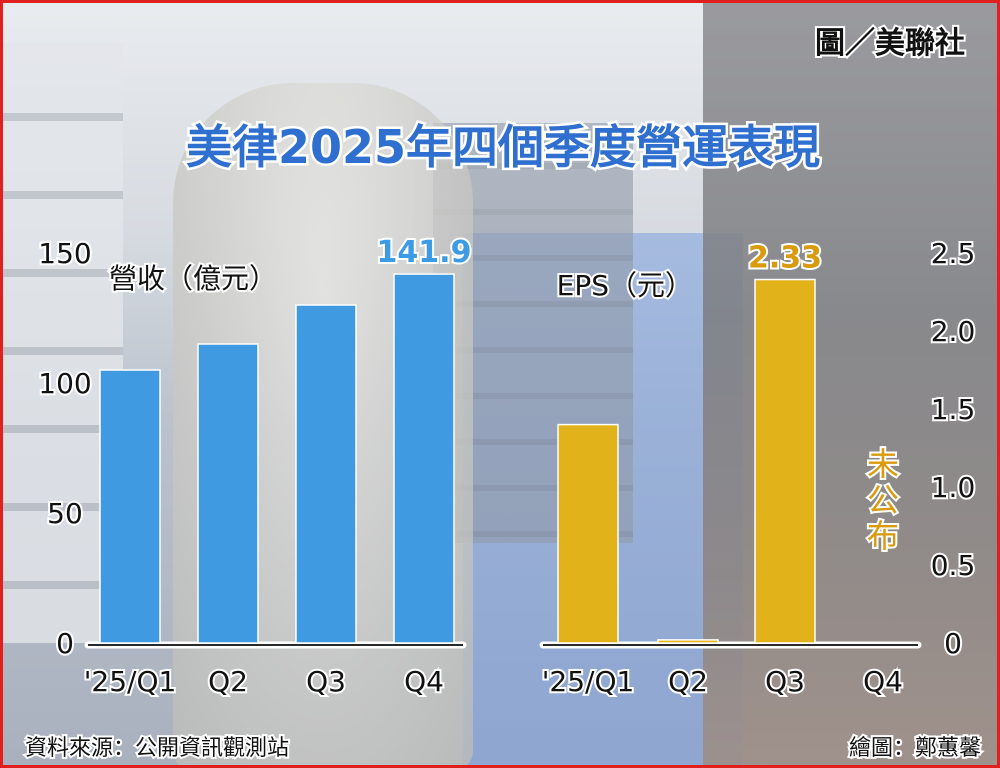  Describe the element at coordinates (883, 500) in the screenshot. I see `eps-q4-annotation-char: 公` at that location.